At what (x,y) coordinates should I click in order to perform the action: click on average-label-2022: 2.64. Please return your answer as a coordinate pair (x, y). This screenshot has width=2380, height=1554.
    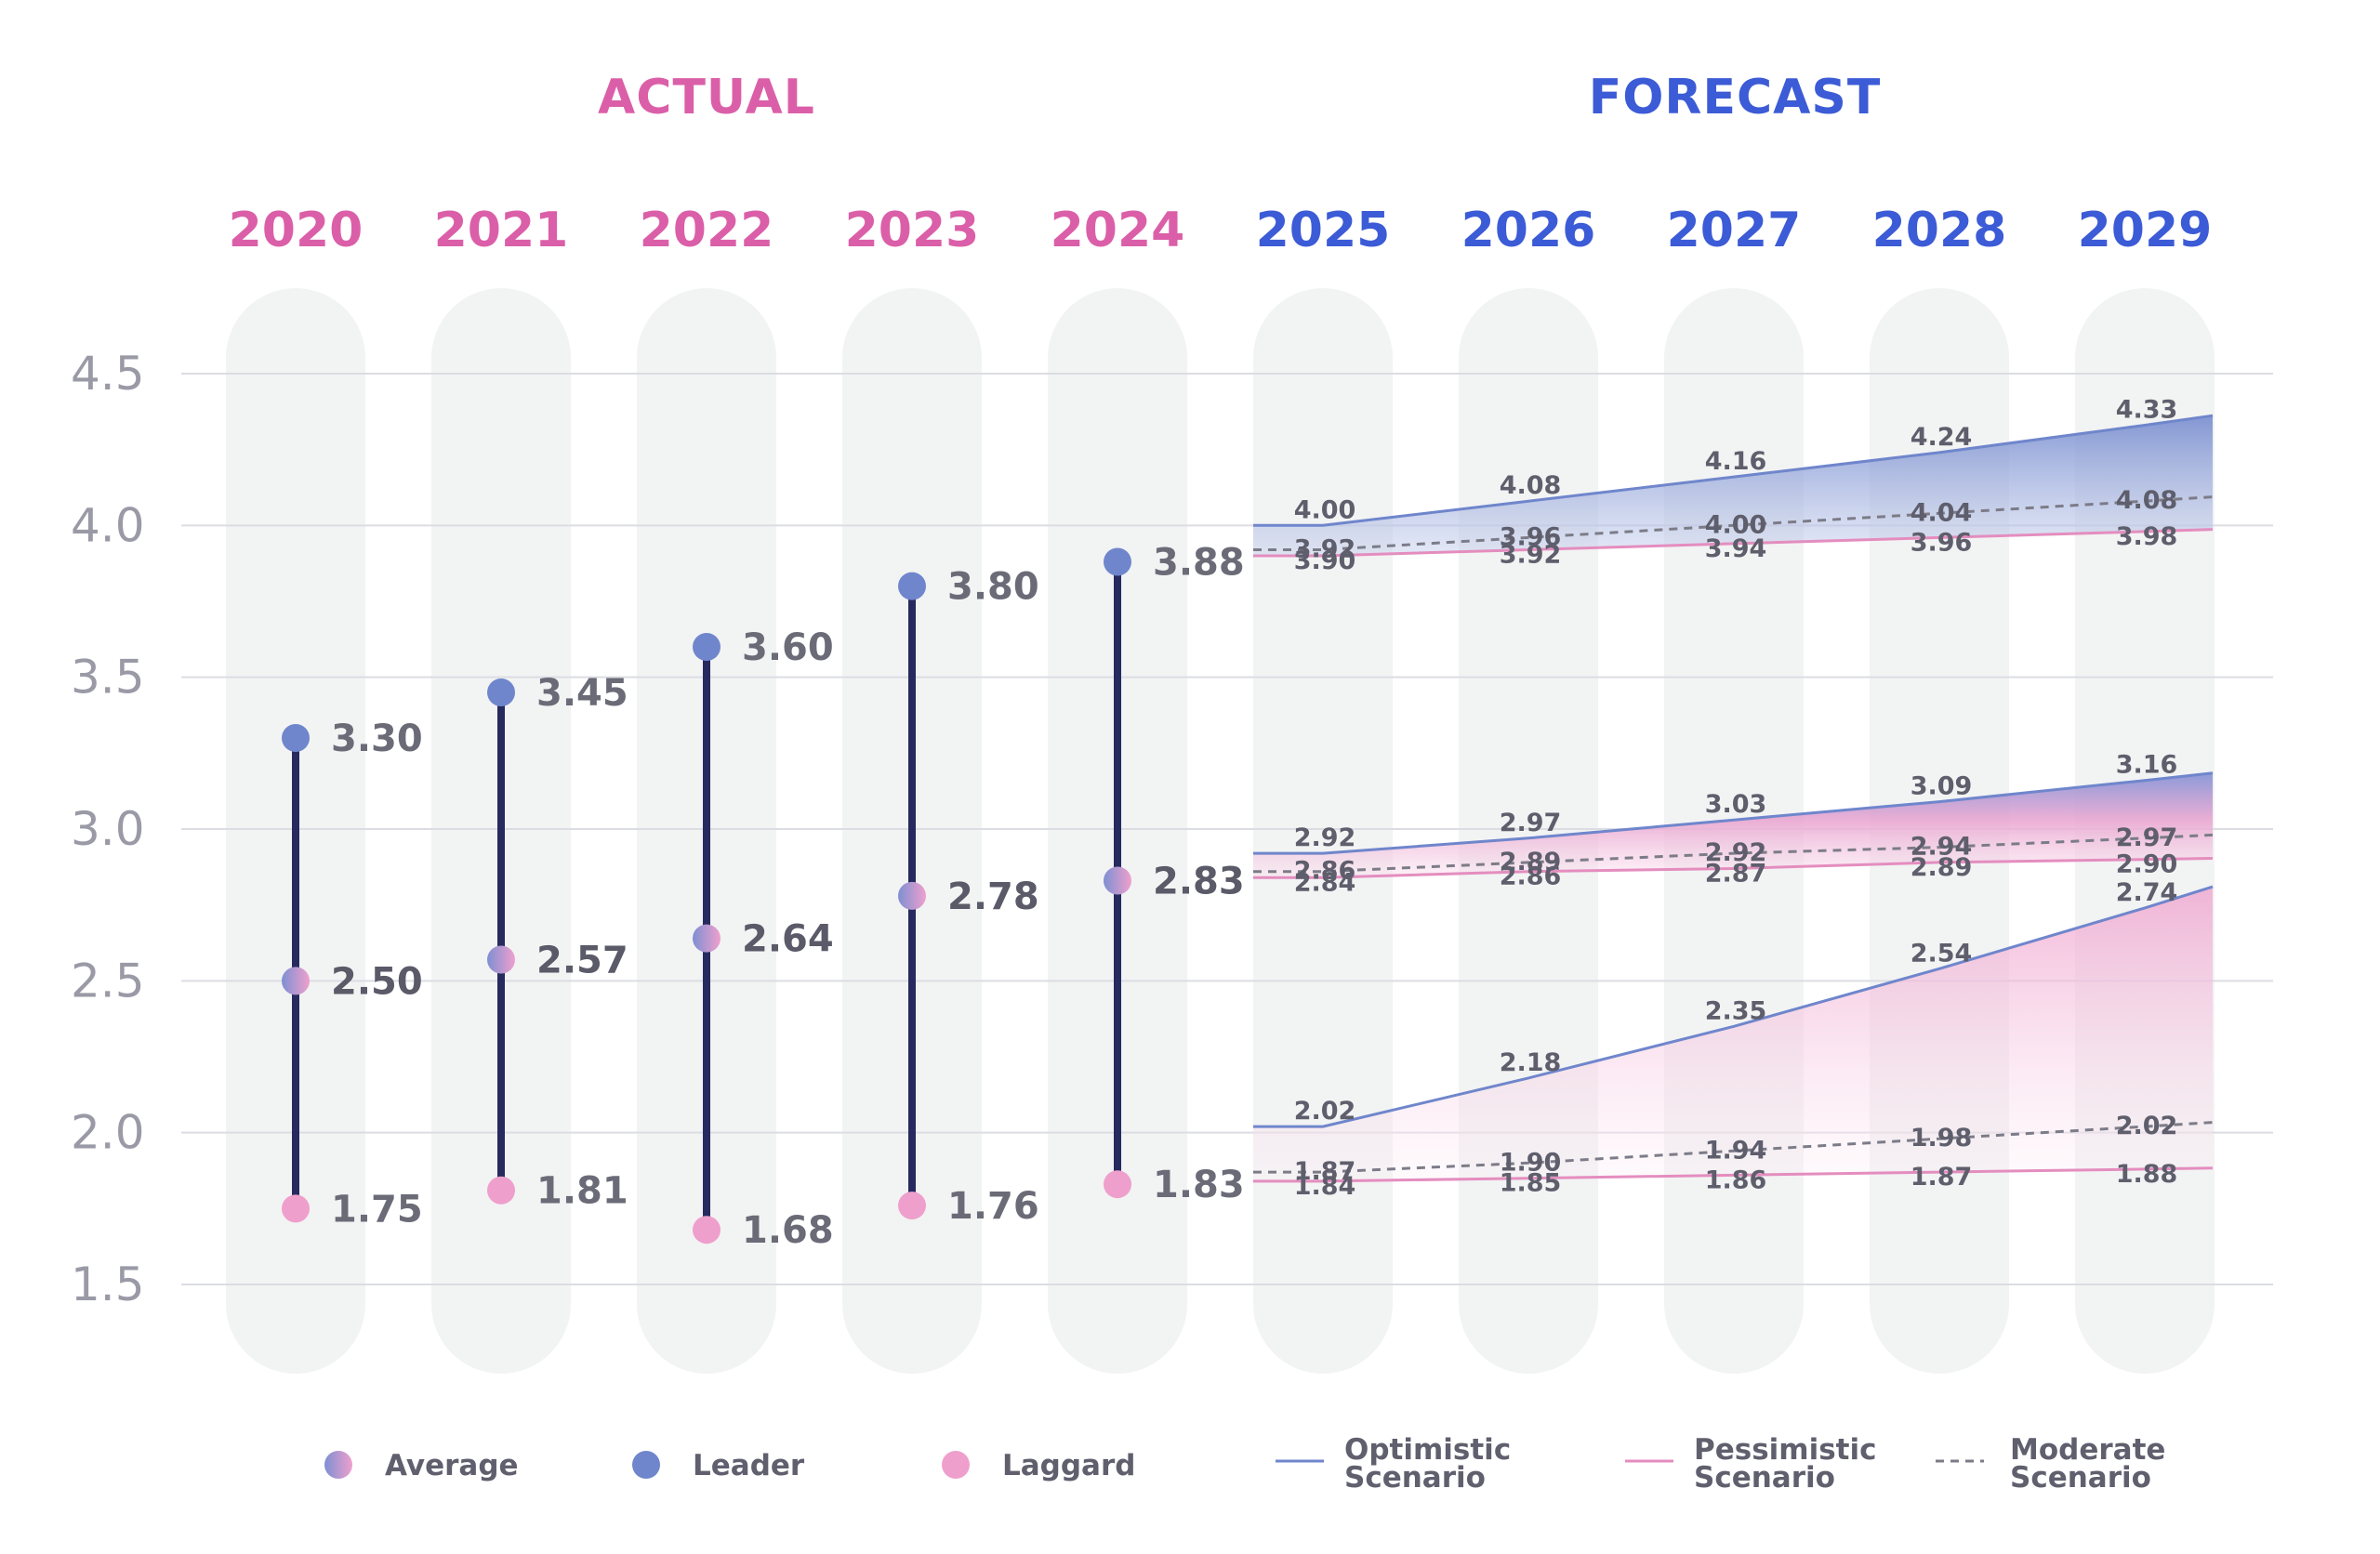
    Looking at the image, I should click on (788, 939).